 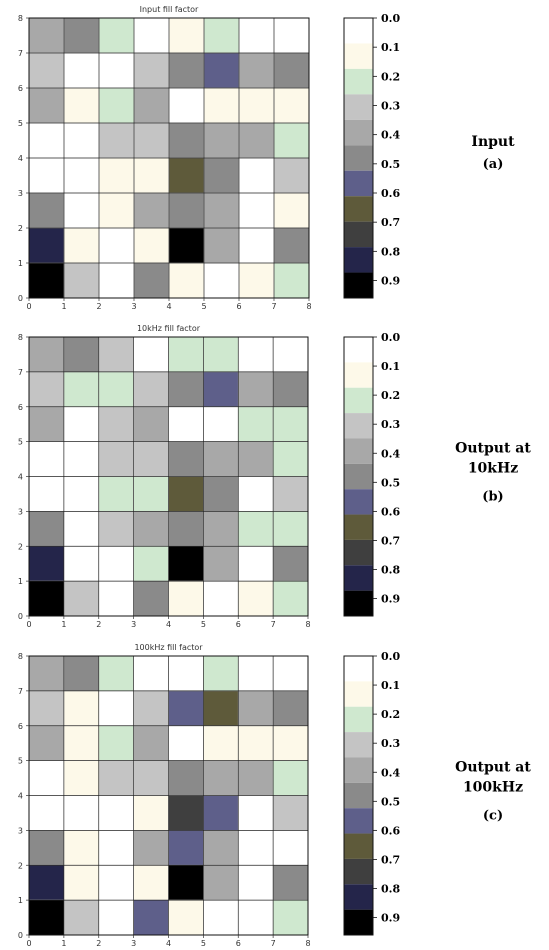 I want to click on x-tick-label: 3, so click(x=133, y=624).